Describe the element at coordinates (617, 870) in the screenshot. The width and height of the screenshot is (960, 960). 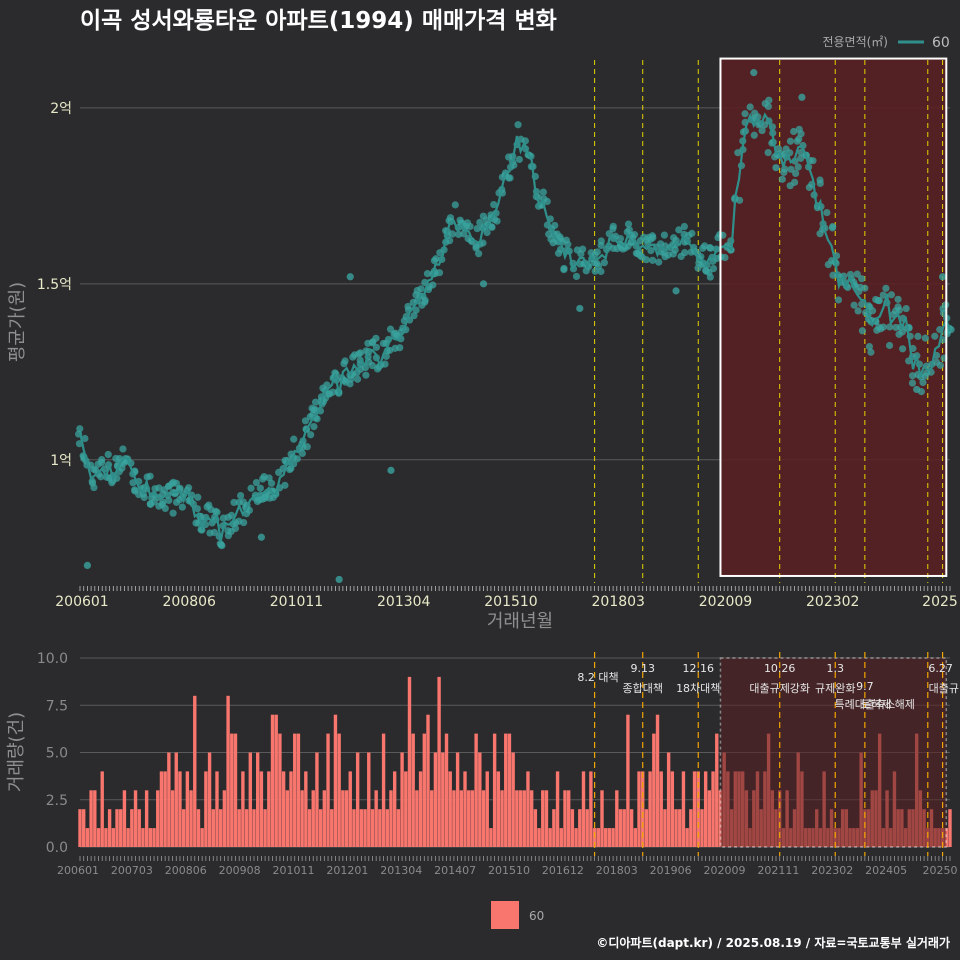
I see `bottom-x-tick-label-10: 201803` at that location.